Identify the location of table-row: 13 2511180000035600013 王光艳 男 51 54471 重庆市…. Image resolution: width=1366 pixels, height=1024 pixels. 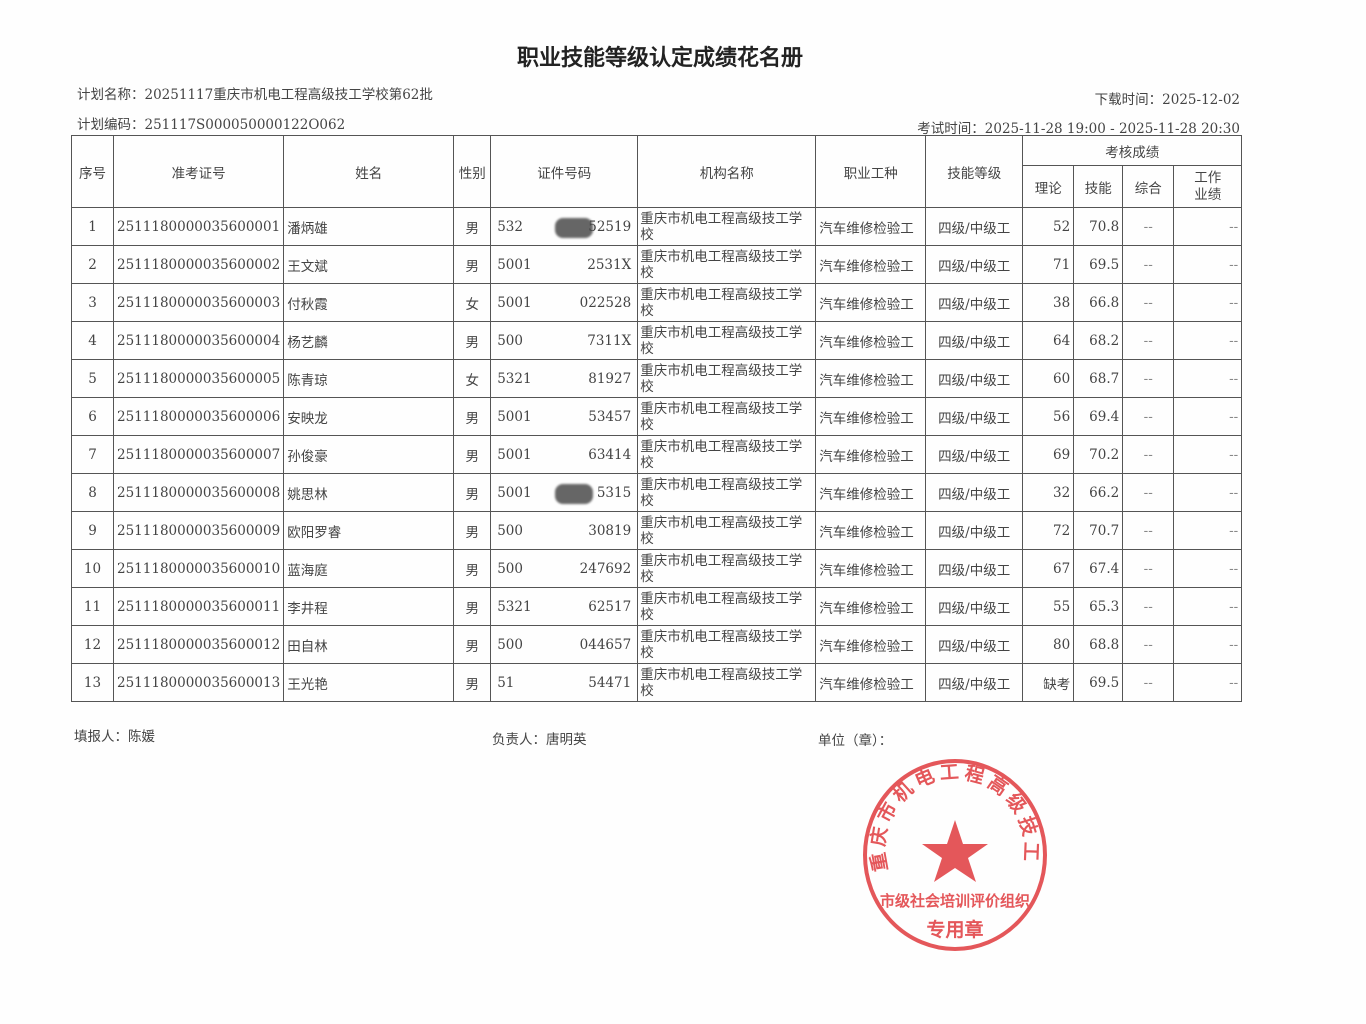
(657, 682).